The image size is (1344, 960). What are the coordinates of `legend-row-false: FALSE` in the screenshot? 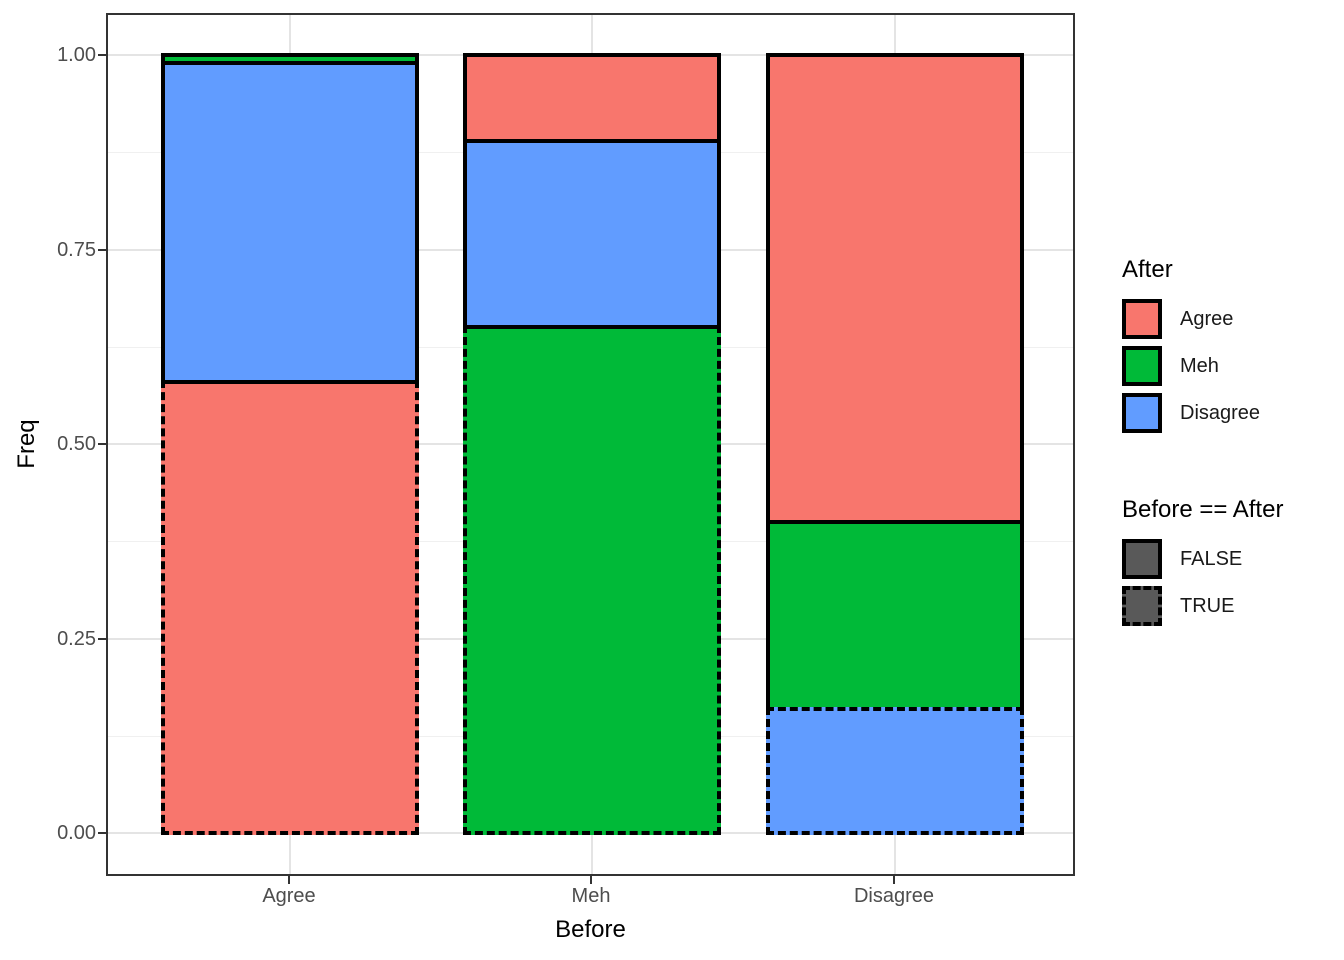 It's located at (1233, 559).